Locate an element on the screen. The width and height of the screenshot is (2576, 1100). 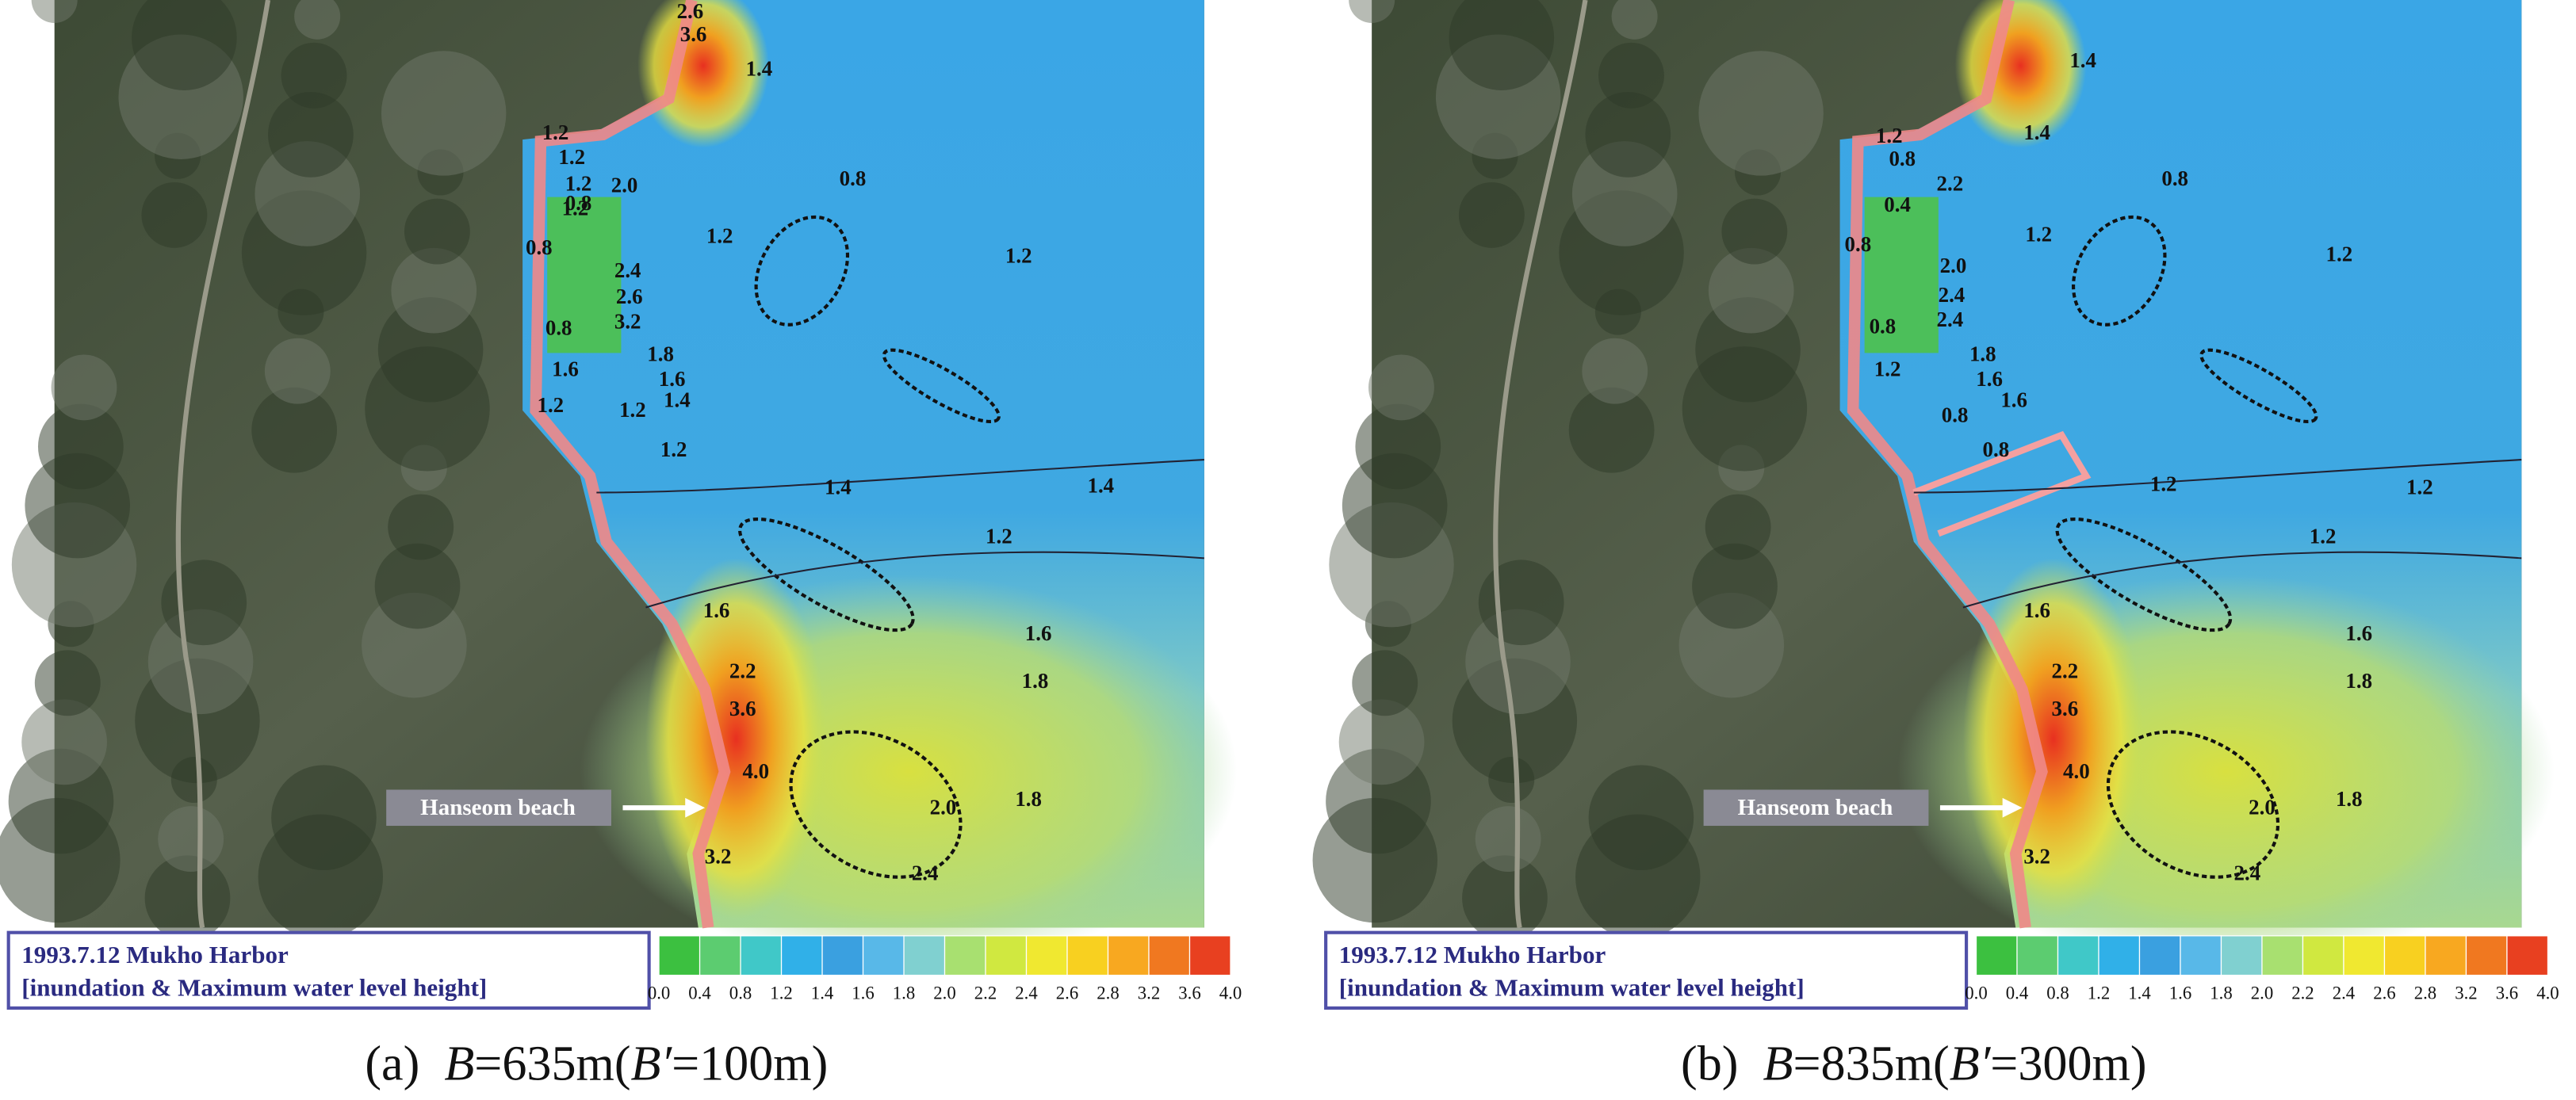
colorbar-label: 1.4 is located at coordinates (822, 993).